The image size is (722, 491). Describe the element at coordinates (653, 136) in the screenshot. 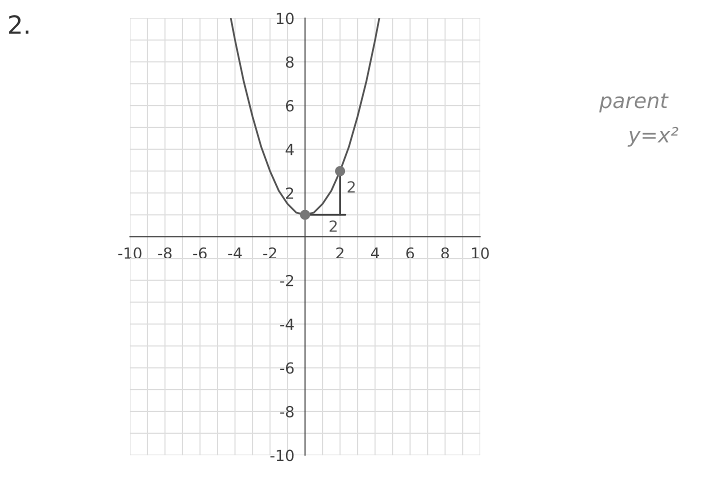

I see `text: y=x²` at that location.